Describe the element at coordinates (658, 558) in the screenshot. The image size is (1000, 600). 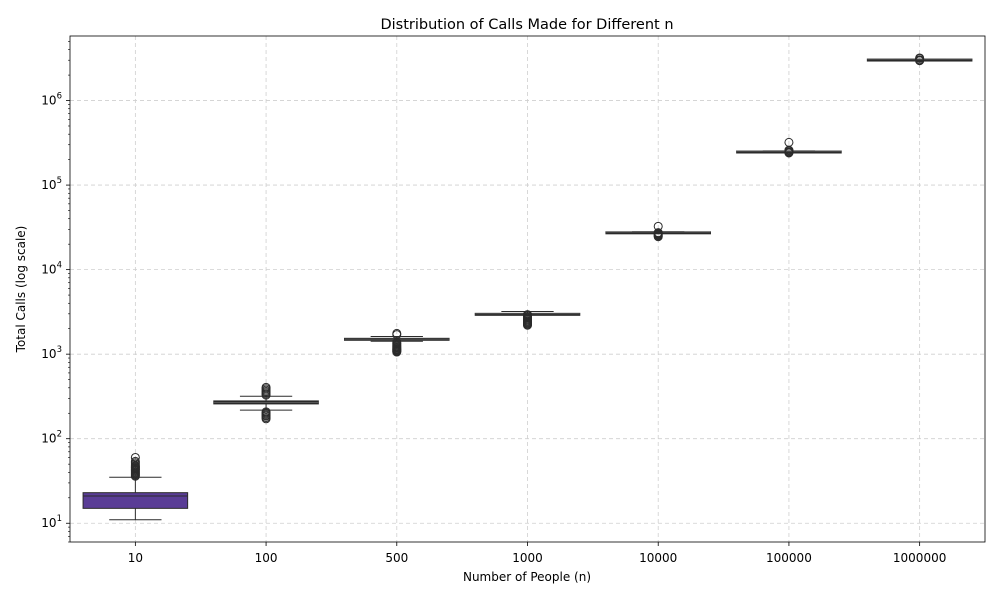
I see `x-tick-label: 10000` at that location.